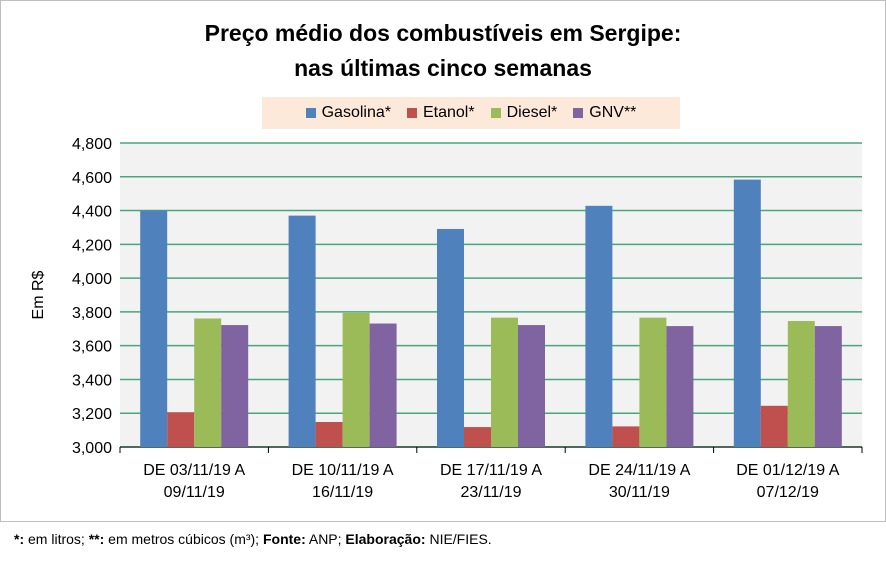  I want to click on footnote-mark1: *:, so click(19, 539).